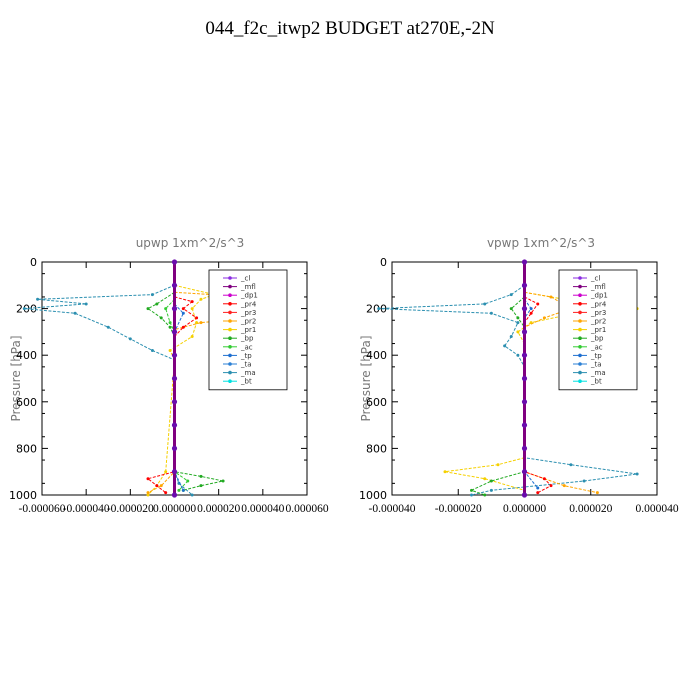 This screenshot has width=700, height=700. What do you see at coordinates (350, 28) in the screenshot?
I see `figure-title: 044_f2c_itwp2 BUDGET at270E,-2N` at bounding box center [350, 28].